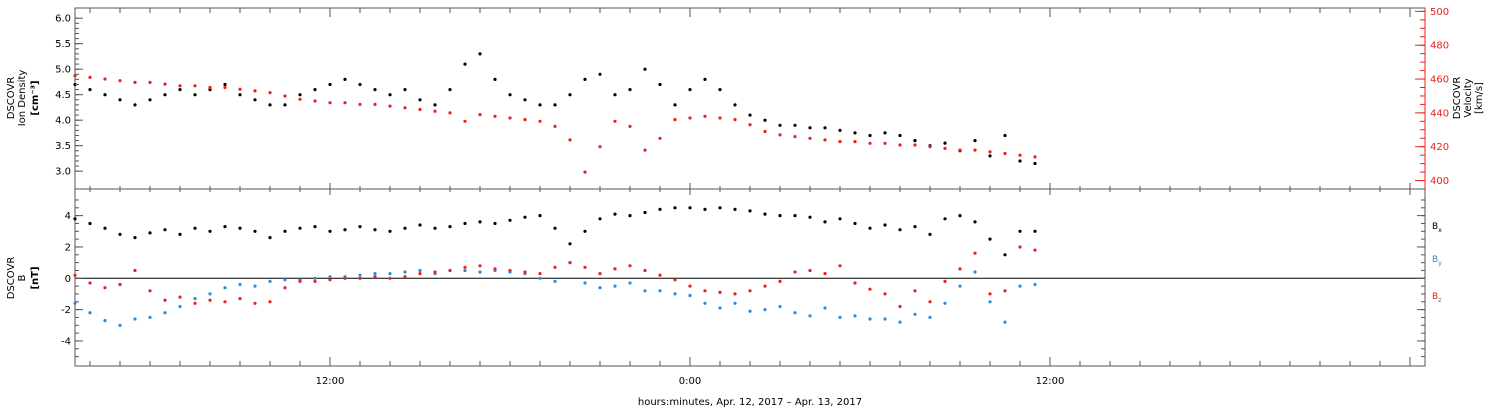  Describe the element at coordinates (63, 95) in the screenshot. I see `density-y-tick-label: 4.5` at that location.